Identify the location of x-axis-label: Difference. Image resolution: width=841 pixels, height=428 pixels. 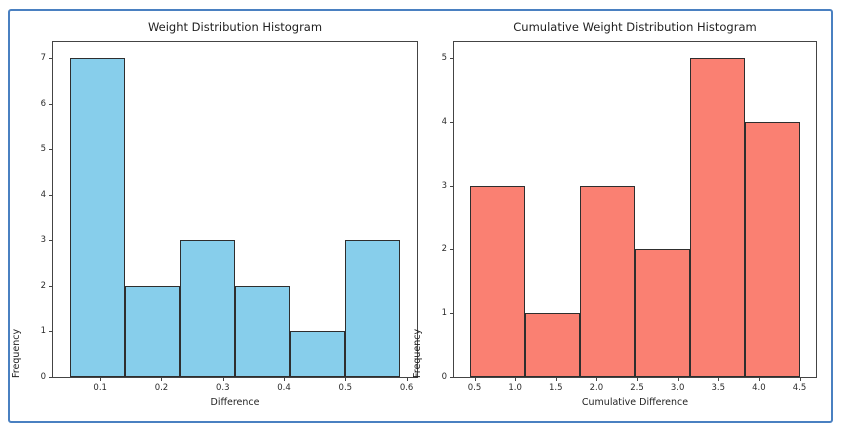
(235, 402).